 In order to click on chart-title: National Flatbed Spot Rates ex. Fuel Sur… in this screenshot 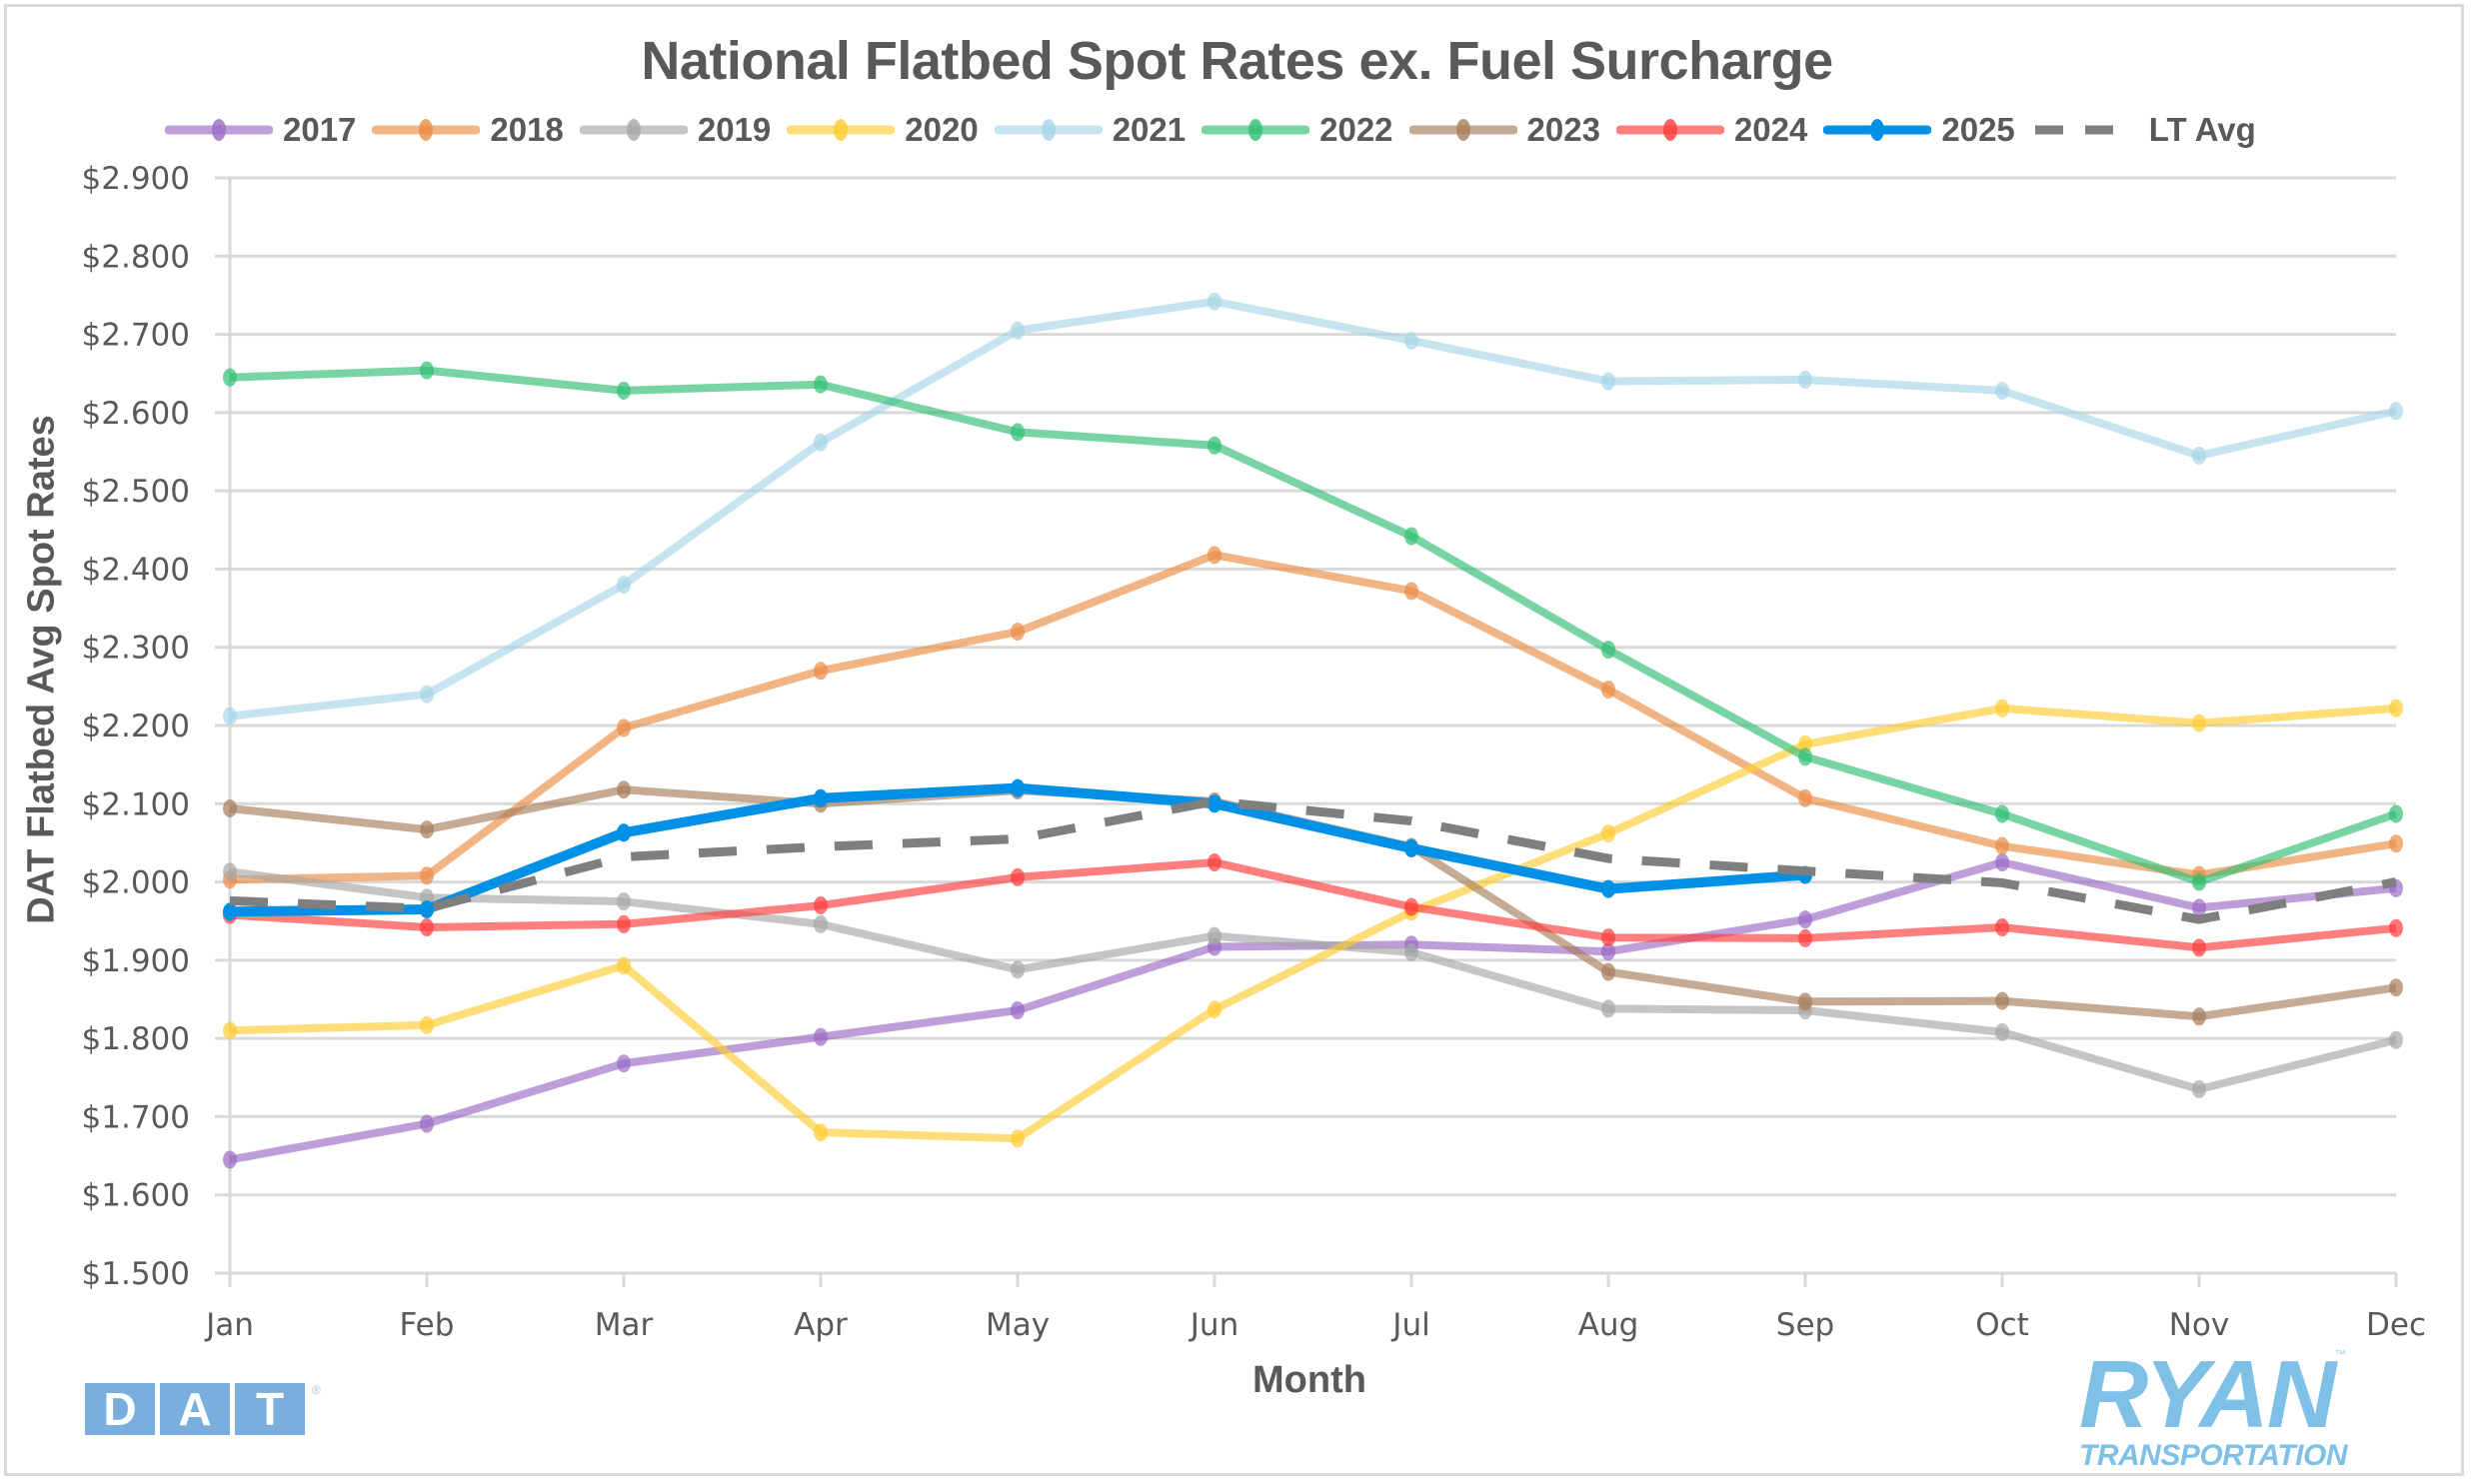, I will do `click(1237, 61)`.